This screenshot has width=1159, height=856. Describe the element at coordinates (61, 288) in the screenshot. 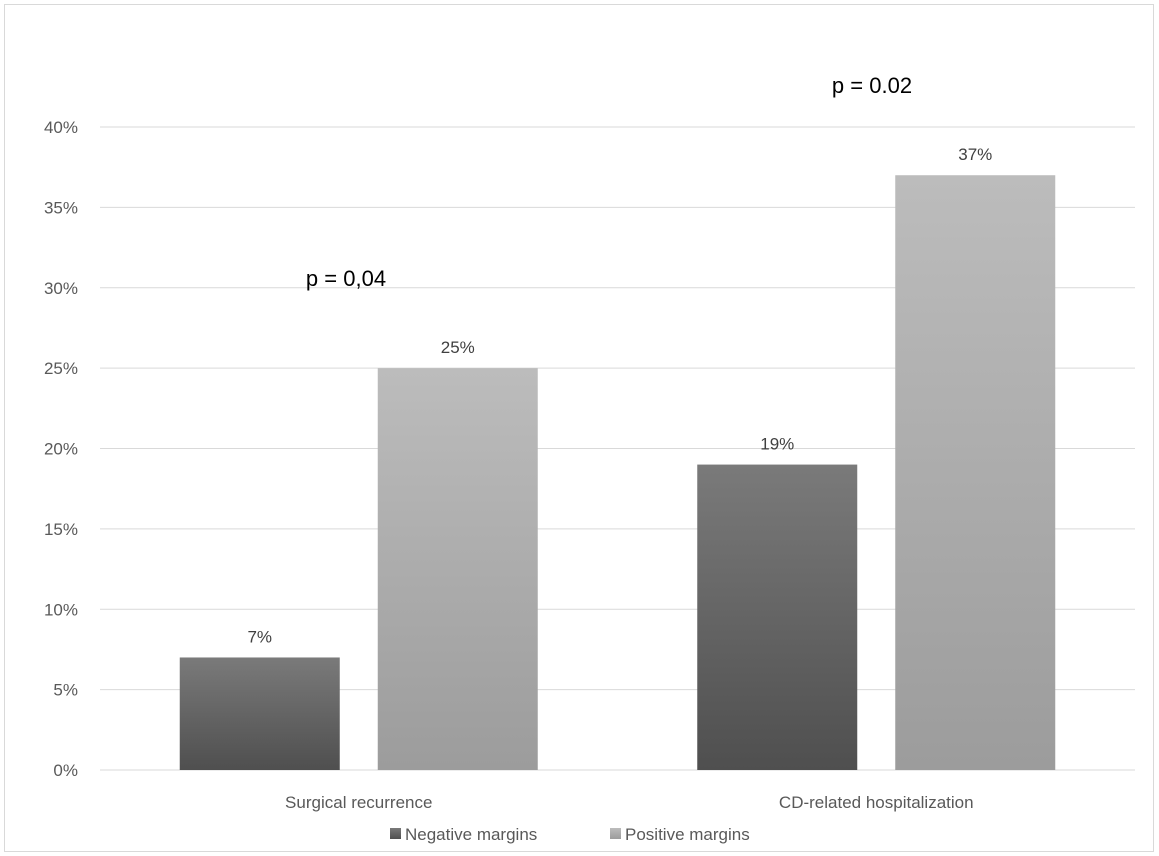

I see `y-tick-label: 30%` at that location.